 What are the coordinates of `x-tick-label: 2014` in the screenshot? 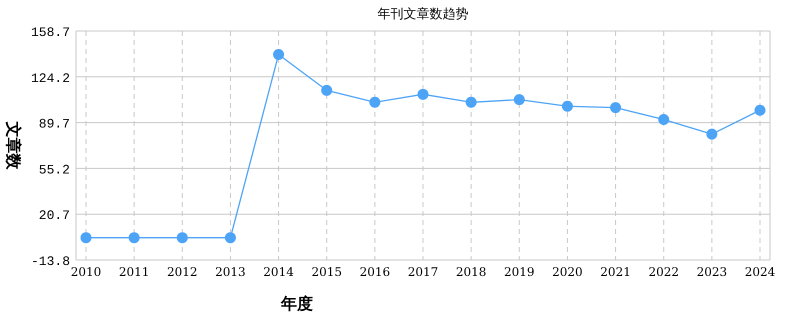 It's located at (278, 272).